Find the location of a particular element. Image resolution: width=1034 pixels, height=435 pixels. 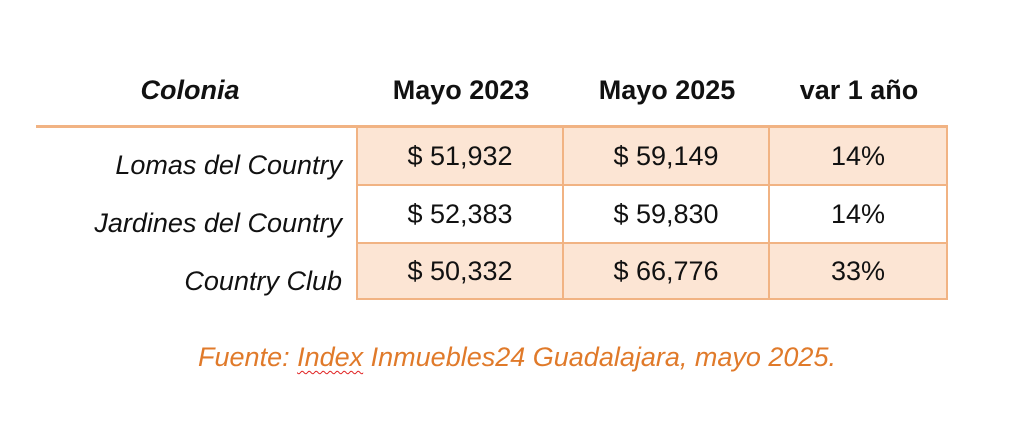

table-row: $ 51,932 $ 59,149 14% is located at coordinates (652, 156).